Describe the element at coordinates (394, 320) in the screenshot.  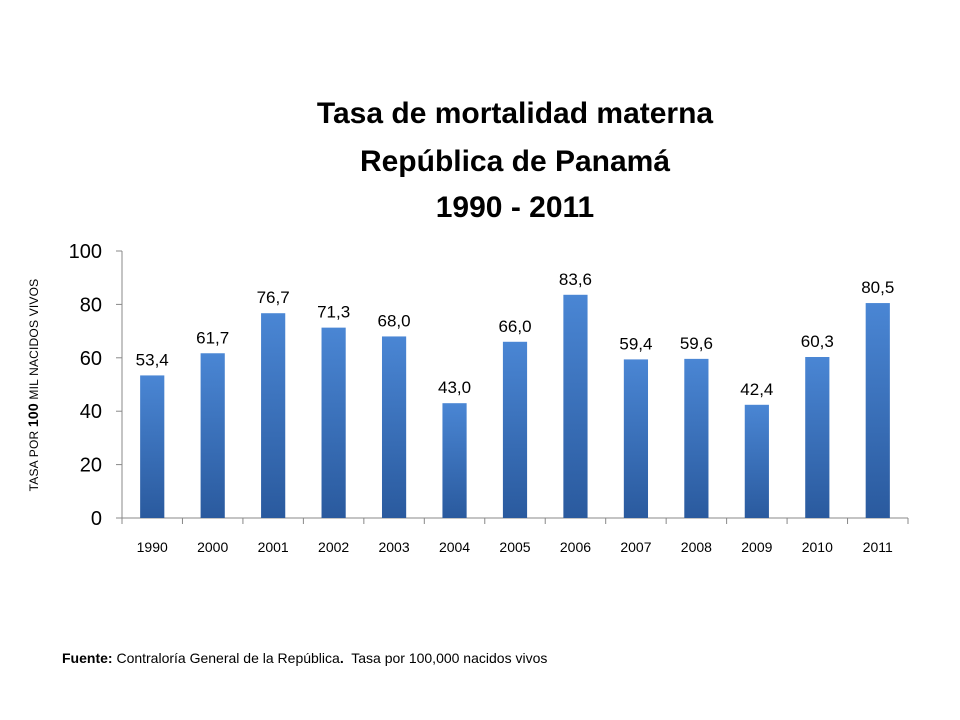
I see `data-label: 68,0` at that location.